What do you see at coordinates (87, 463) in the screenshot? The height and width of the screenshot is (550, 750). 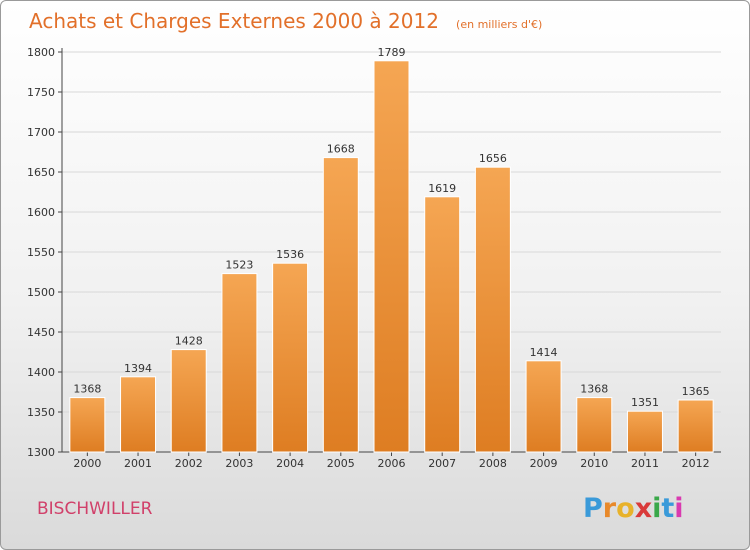 I see `x-tick-label: 2000` at bounding box center [87, 463].